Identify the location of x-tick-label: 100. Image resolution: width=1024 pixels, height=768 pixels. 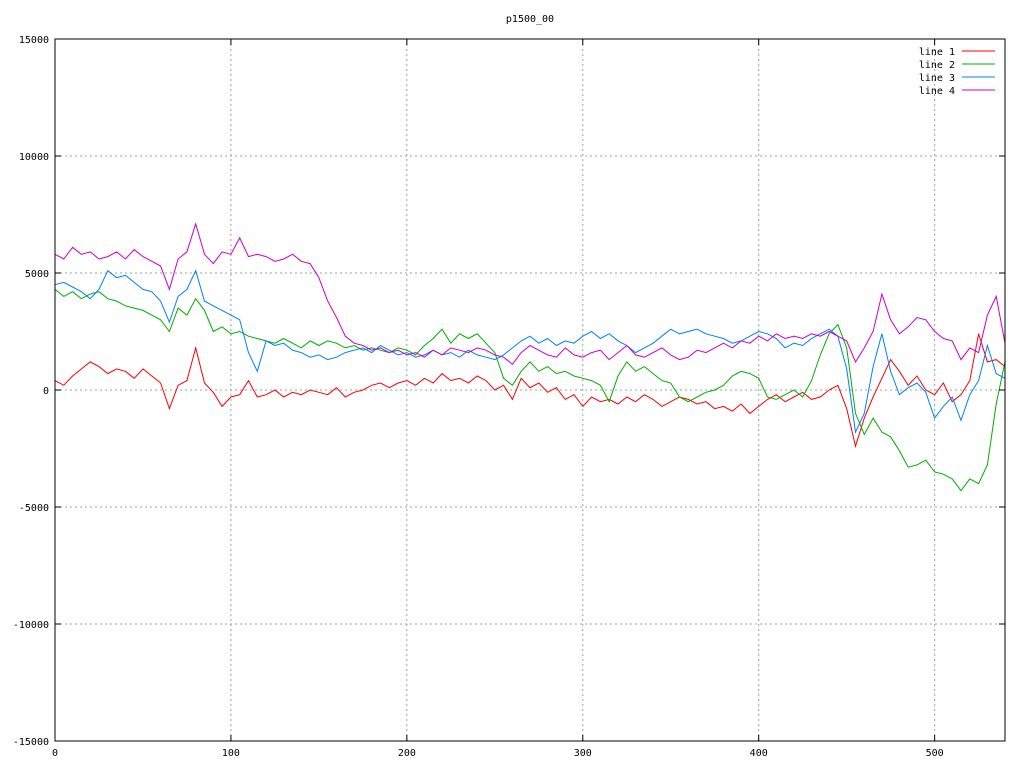
(231, 753).